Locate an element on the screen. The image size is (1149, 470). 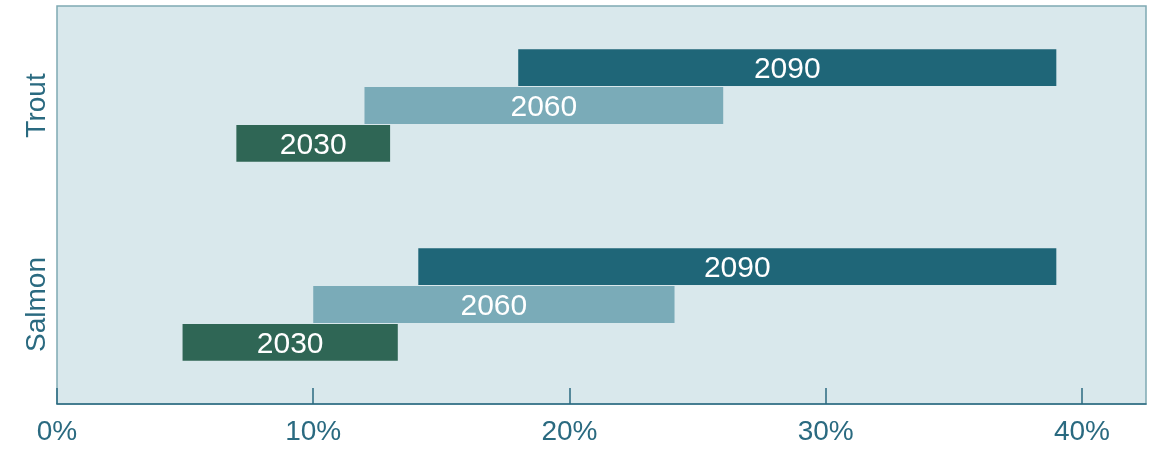
series-label: 2060 is located at coordinates (544, 105).